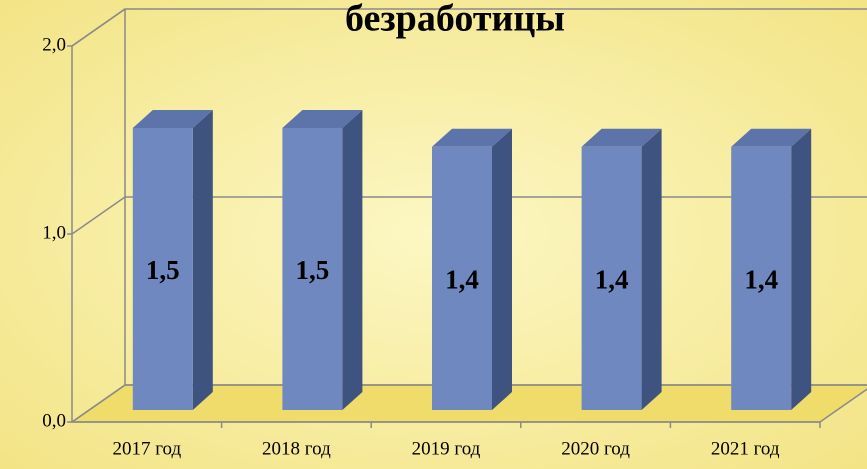 This screenshot has width=867, height=469. Describe the element at coordinates (146, 448) in the screenshot. I see `x-tick-label: 2017 год` at that location.